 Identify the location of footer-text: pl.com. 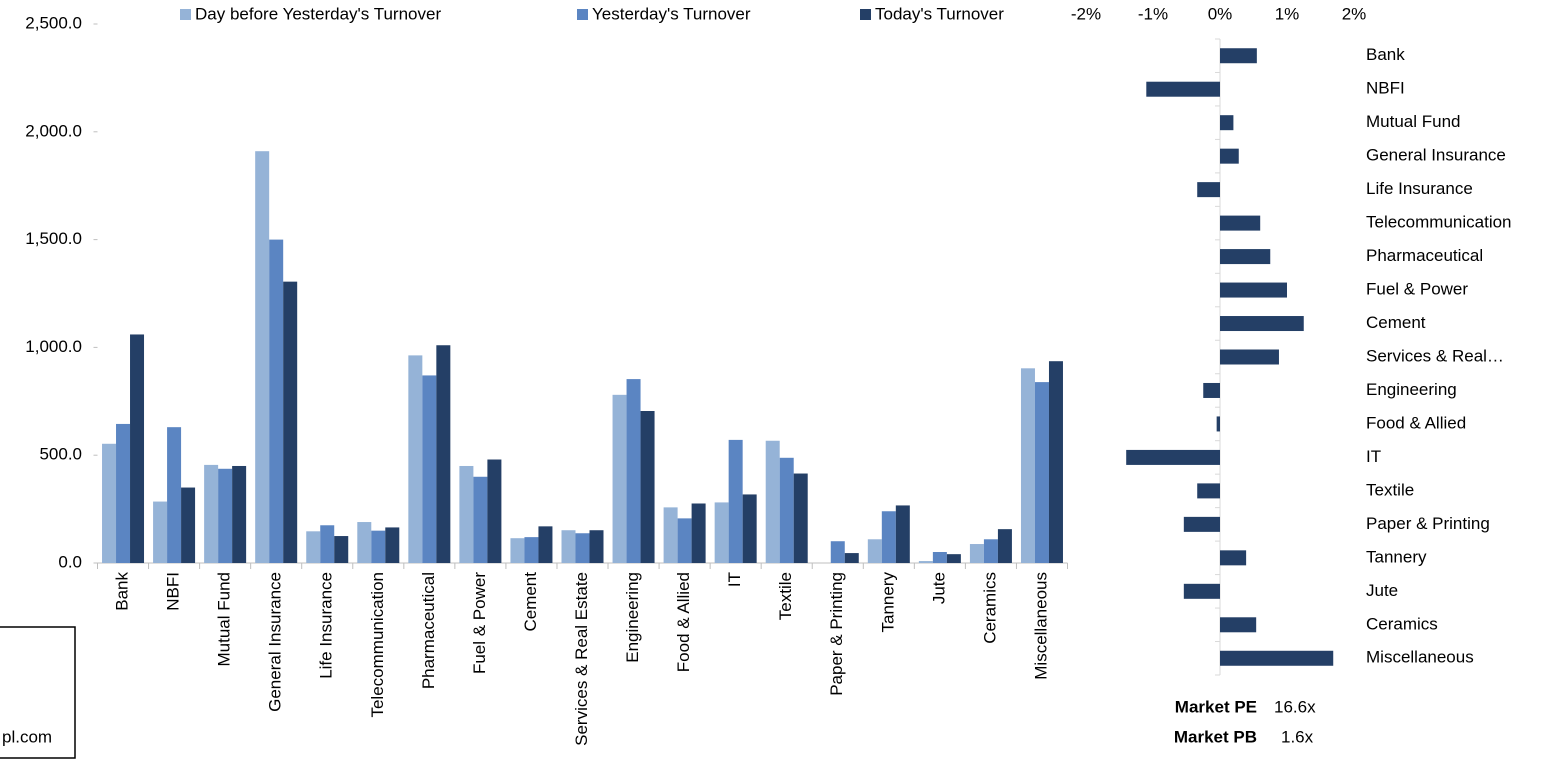
(27, 736).